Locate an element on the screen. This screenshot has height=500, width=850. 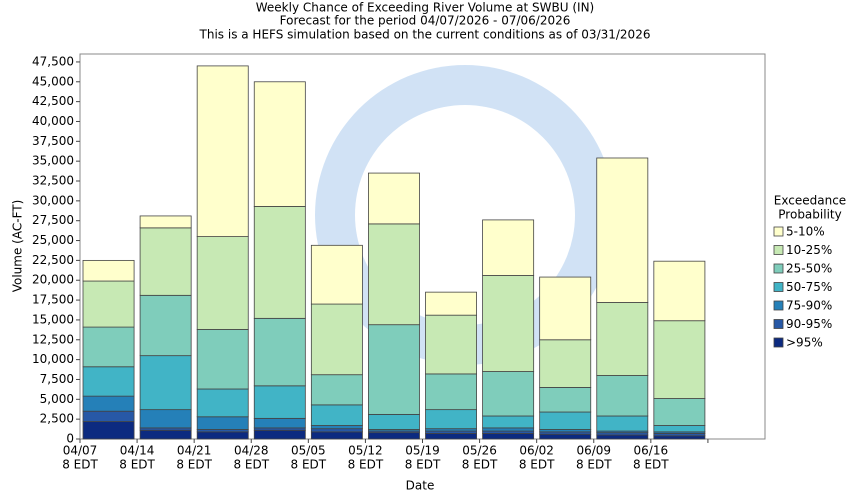
x-tick-label: 05/19 is located at coordinates (422, 451).